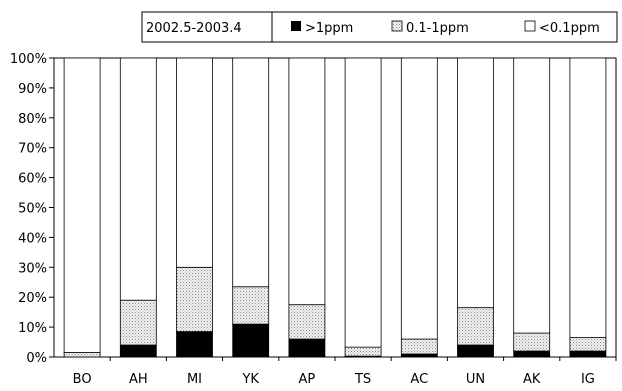  Describe the element at coordinates (437, 28) in the screenshot. I see `legend-label-01-1ppm: 0.1-1ppm` at that location.